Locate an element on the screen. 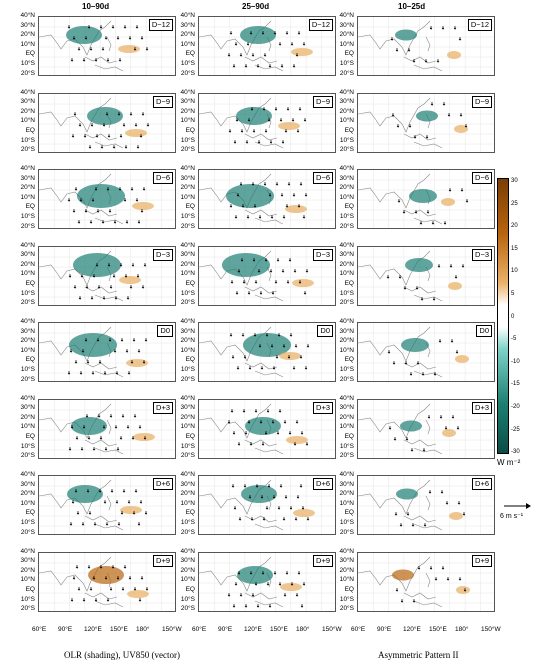 The image size is (550, 667). longitude-label: 150°W is located at coordinates (172, 629).